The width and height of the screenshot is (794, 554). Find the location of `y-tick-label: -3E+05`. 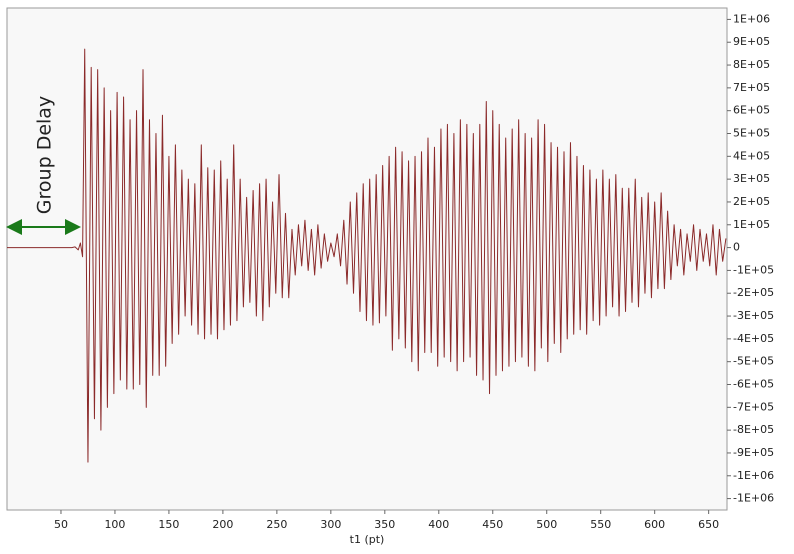

y-tick-label: -3E+05 is located at coordinates (753, 315).